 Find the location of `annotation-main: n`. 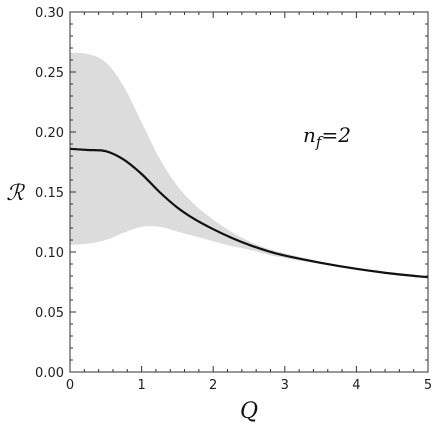

annotation-main: n is located at coordinates (309, 135).